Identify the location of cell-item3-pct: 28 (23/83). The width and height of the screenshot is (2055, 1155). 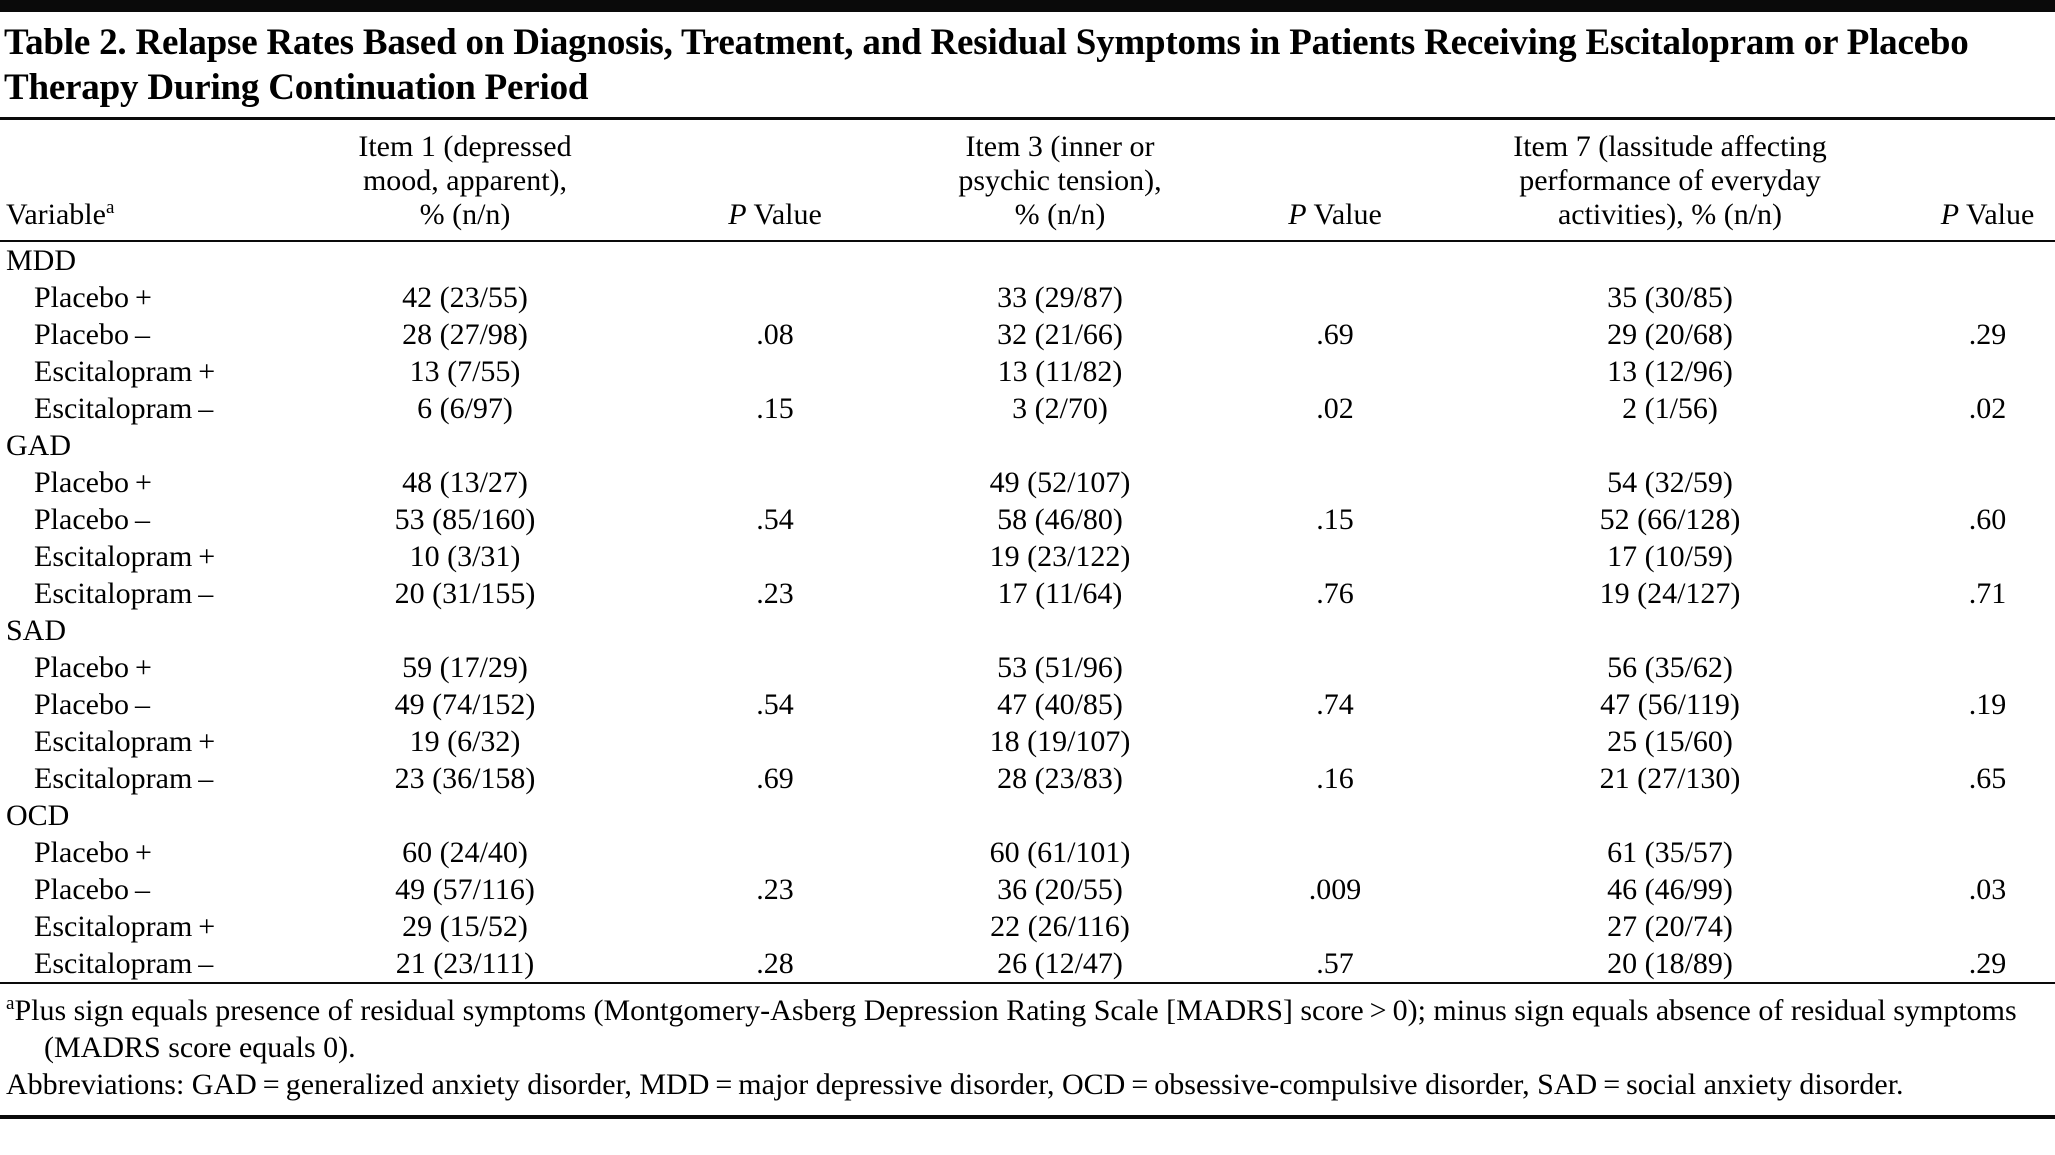
(1060, 778).